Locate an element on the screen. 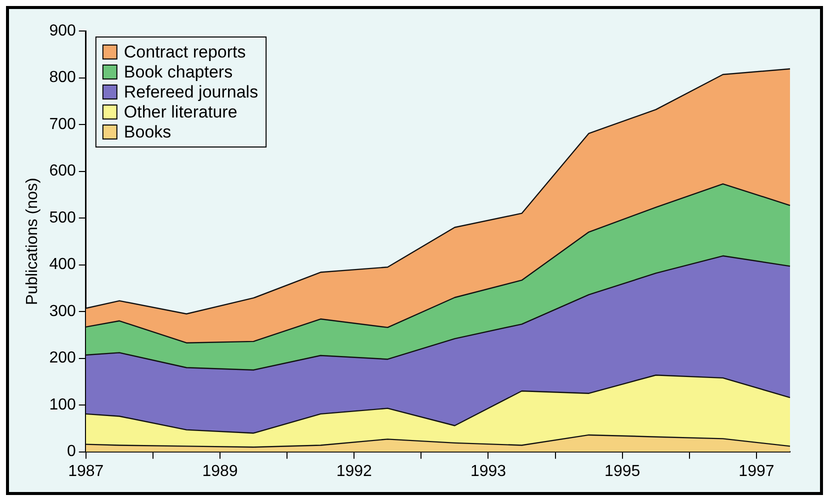 The image size is (827, 499). y-axis-title: Publications (nos) is located at coordinates (33, 241).